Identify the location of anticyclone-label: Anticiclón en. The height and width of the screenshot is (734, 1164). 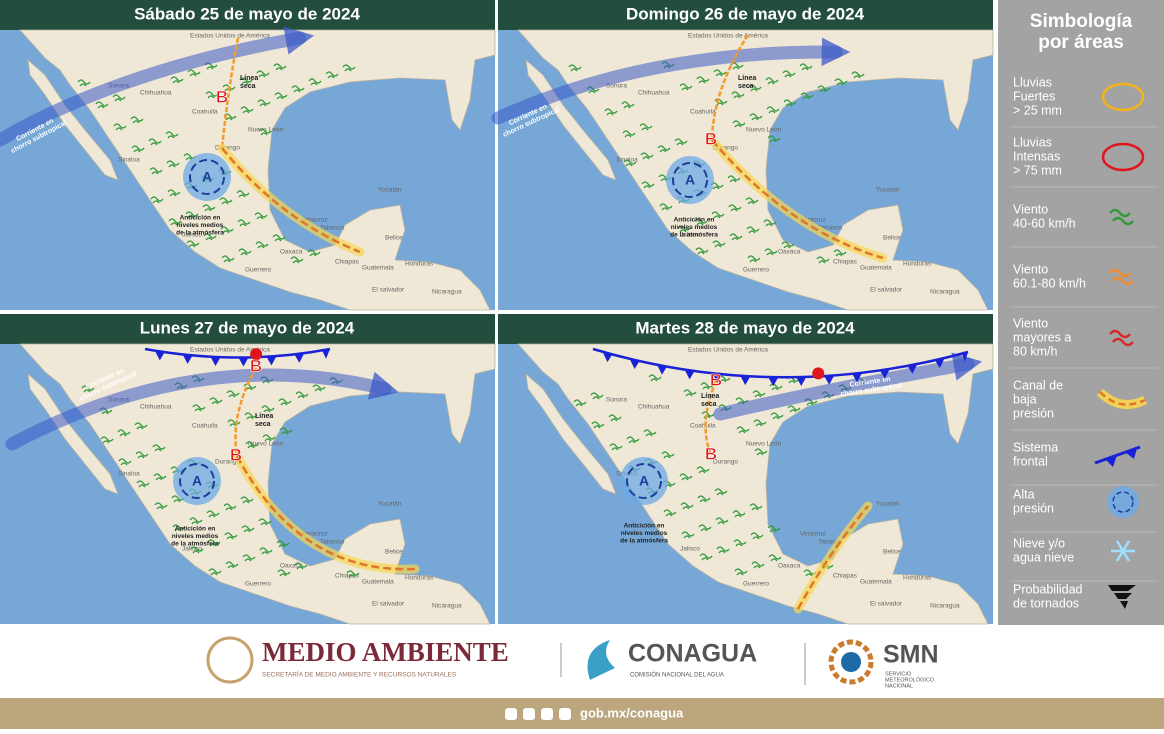
(694, 220).